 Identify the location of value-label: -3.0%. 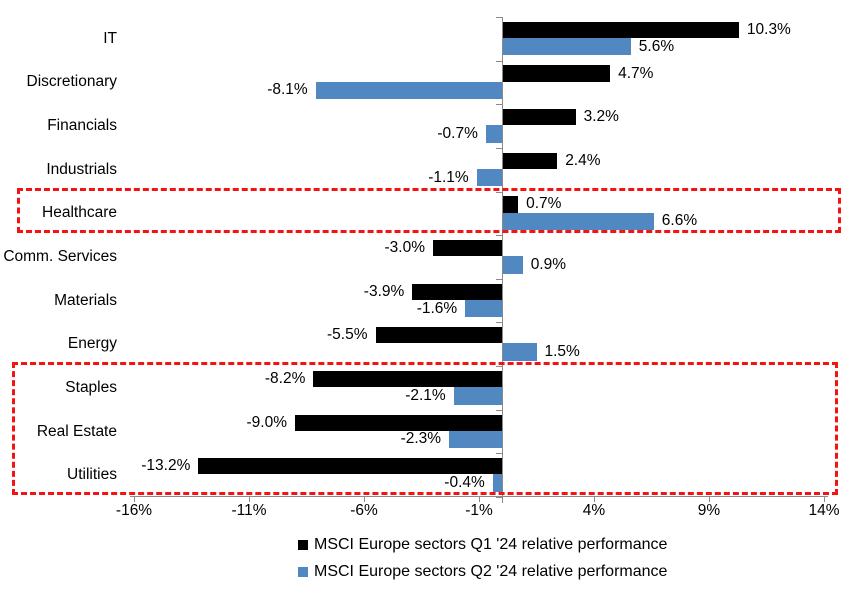
(405, 248).